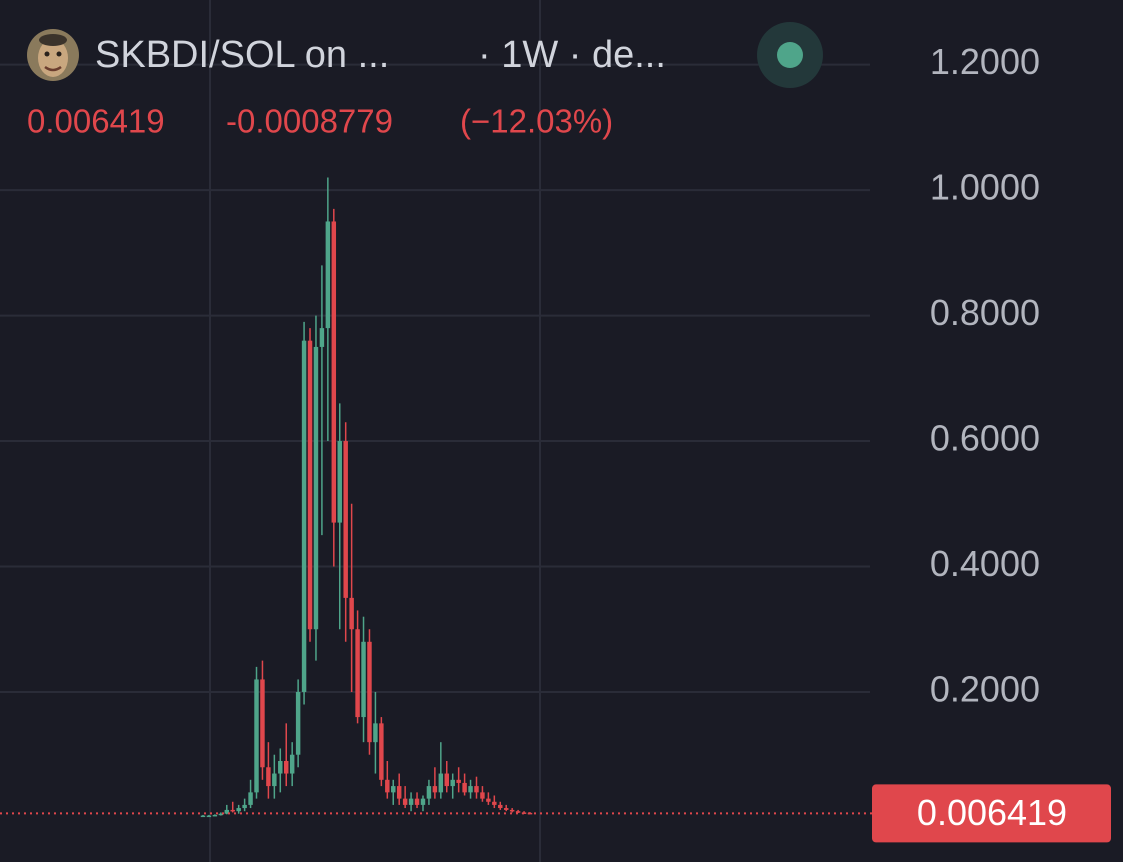 The width and height of the screenshot is (1123, 862). Describe the element at coordinates (53, 68) in the screenshot. I see `avatar-mouth` at that location.